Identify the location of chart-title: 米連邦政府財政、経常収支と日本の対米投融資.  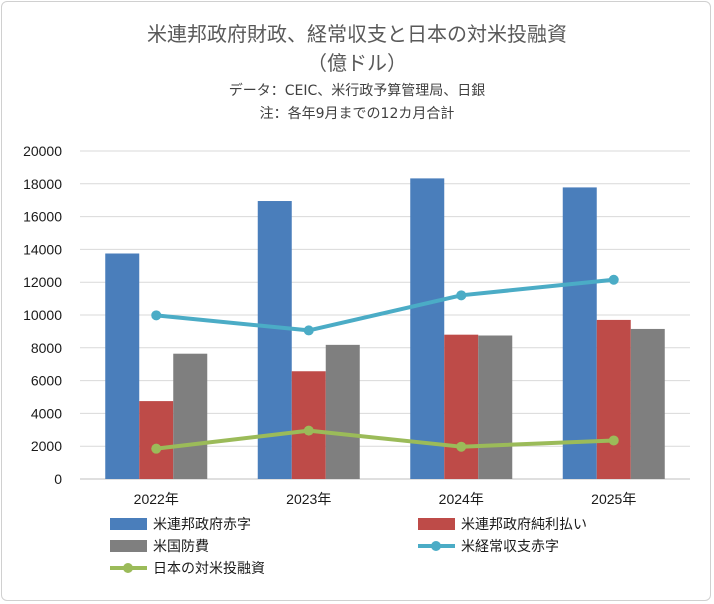
(357, 34).